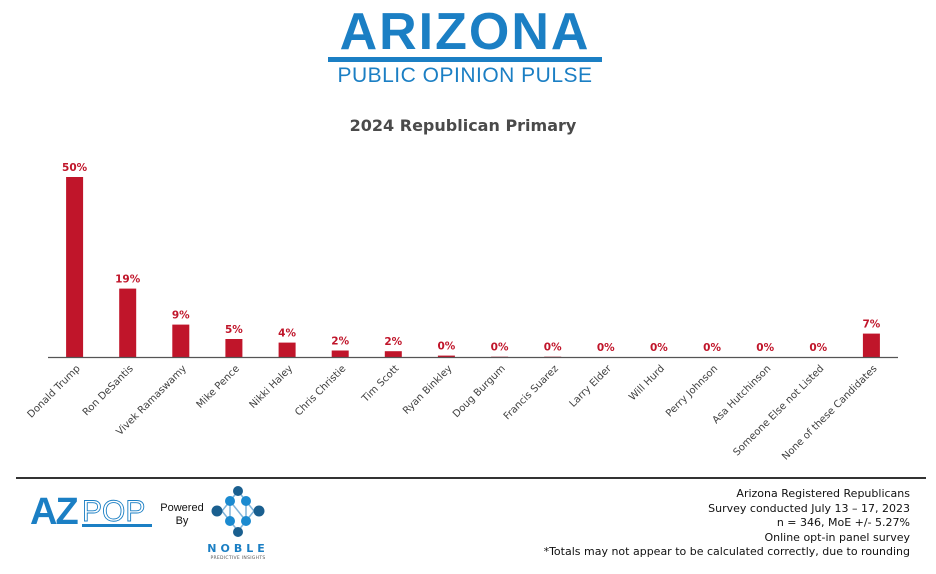  I want to click on bar-vivek-ramaswamy, so click(181, 340).